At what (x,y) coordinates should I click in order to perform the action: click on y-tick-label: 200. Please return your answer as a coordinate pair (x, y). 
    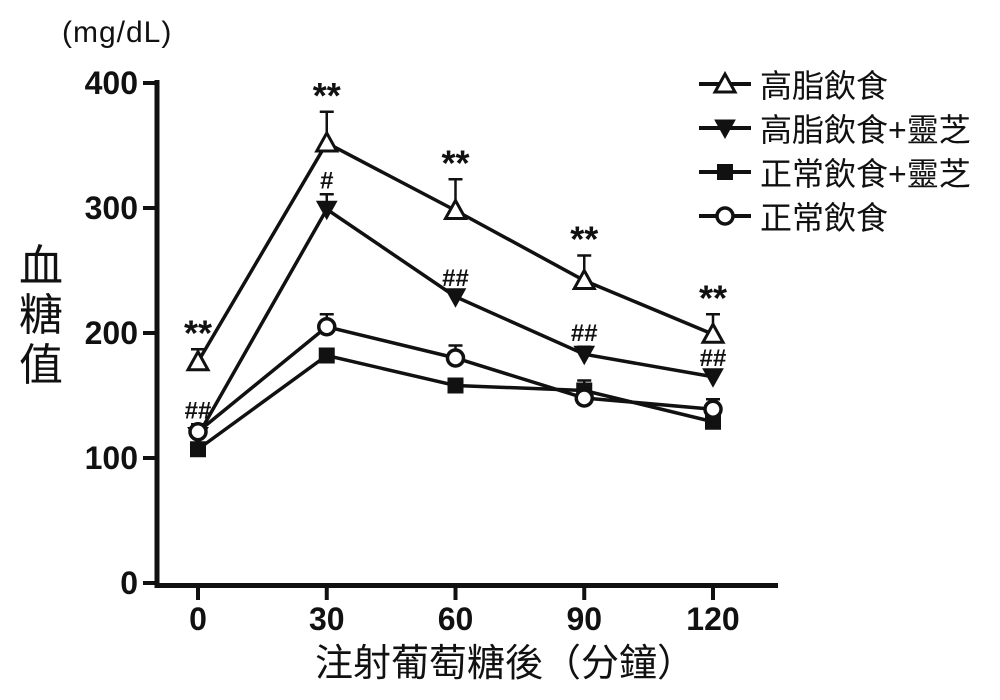
    Looking at the image, I should click on (111, 333).